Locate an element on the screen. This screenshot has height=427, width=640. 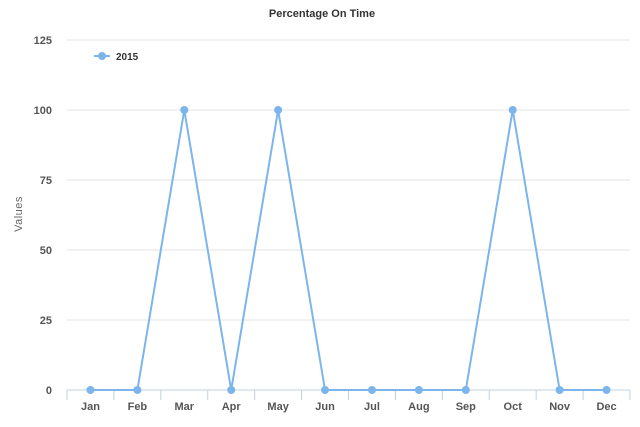
y-tick-label: 75 is located at coordinates (46, 181).